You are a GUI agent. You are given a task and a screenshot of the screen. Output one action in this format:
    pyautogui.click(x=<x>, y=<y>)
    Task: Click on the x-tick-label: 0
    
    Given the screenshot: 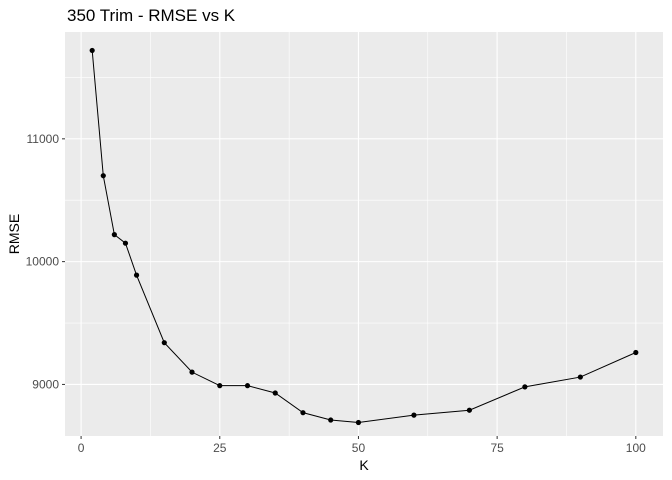 What is the action you would take?
    pyautogui.click(x=81, y=448)
    